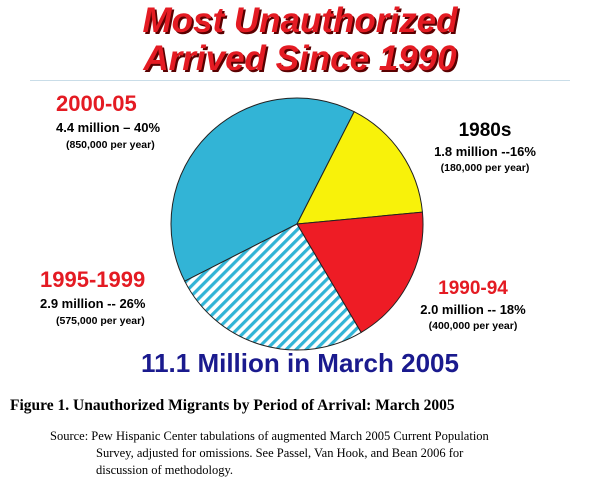  I want to click on total-label: 11.1 Million in March 2005, so click(300, 363).